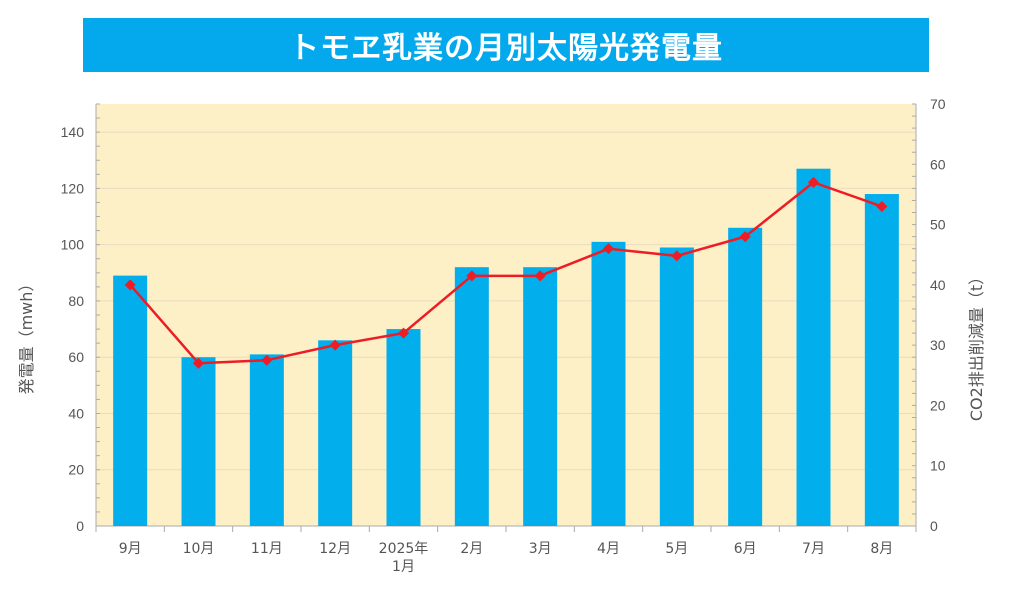  I want to click on y-left-axis-title: 発電量（mwh）, so click(26, 335).